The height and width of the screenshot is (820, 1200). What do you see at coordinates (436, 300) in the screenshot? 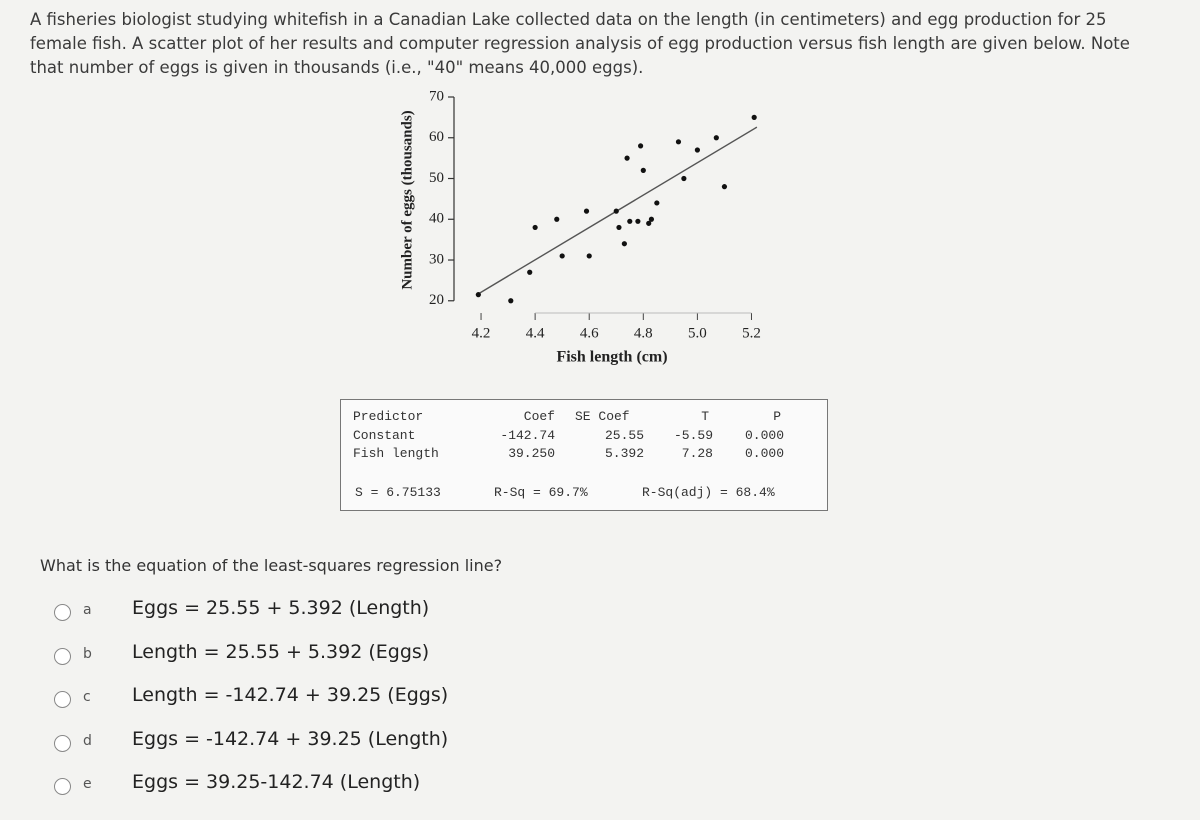
I see `y-tick-label: 20` at bounding box center [436, 300].